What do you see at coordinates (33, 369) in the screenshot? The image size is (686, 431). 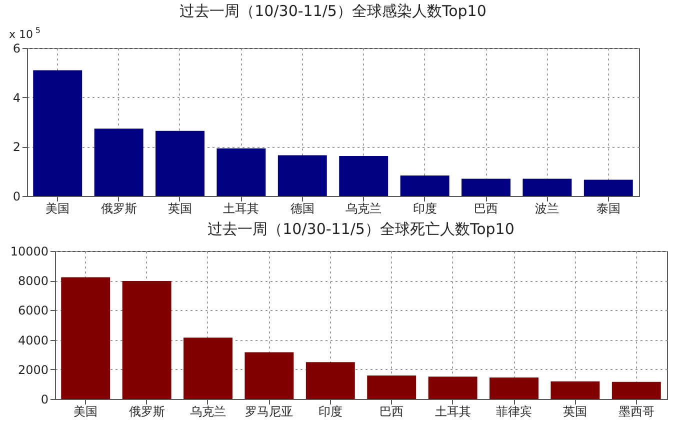 I see `y-tick-label: 2000` at bounding box center [33, 369].